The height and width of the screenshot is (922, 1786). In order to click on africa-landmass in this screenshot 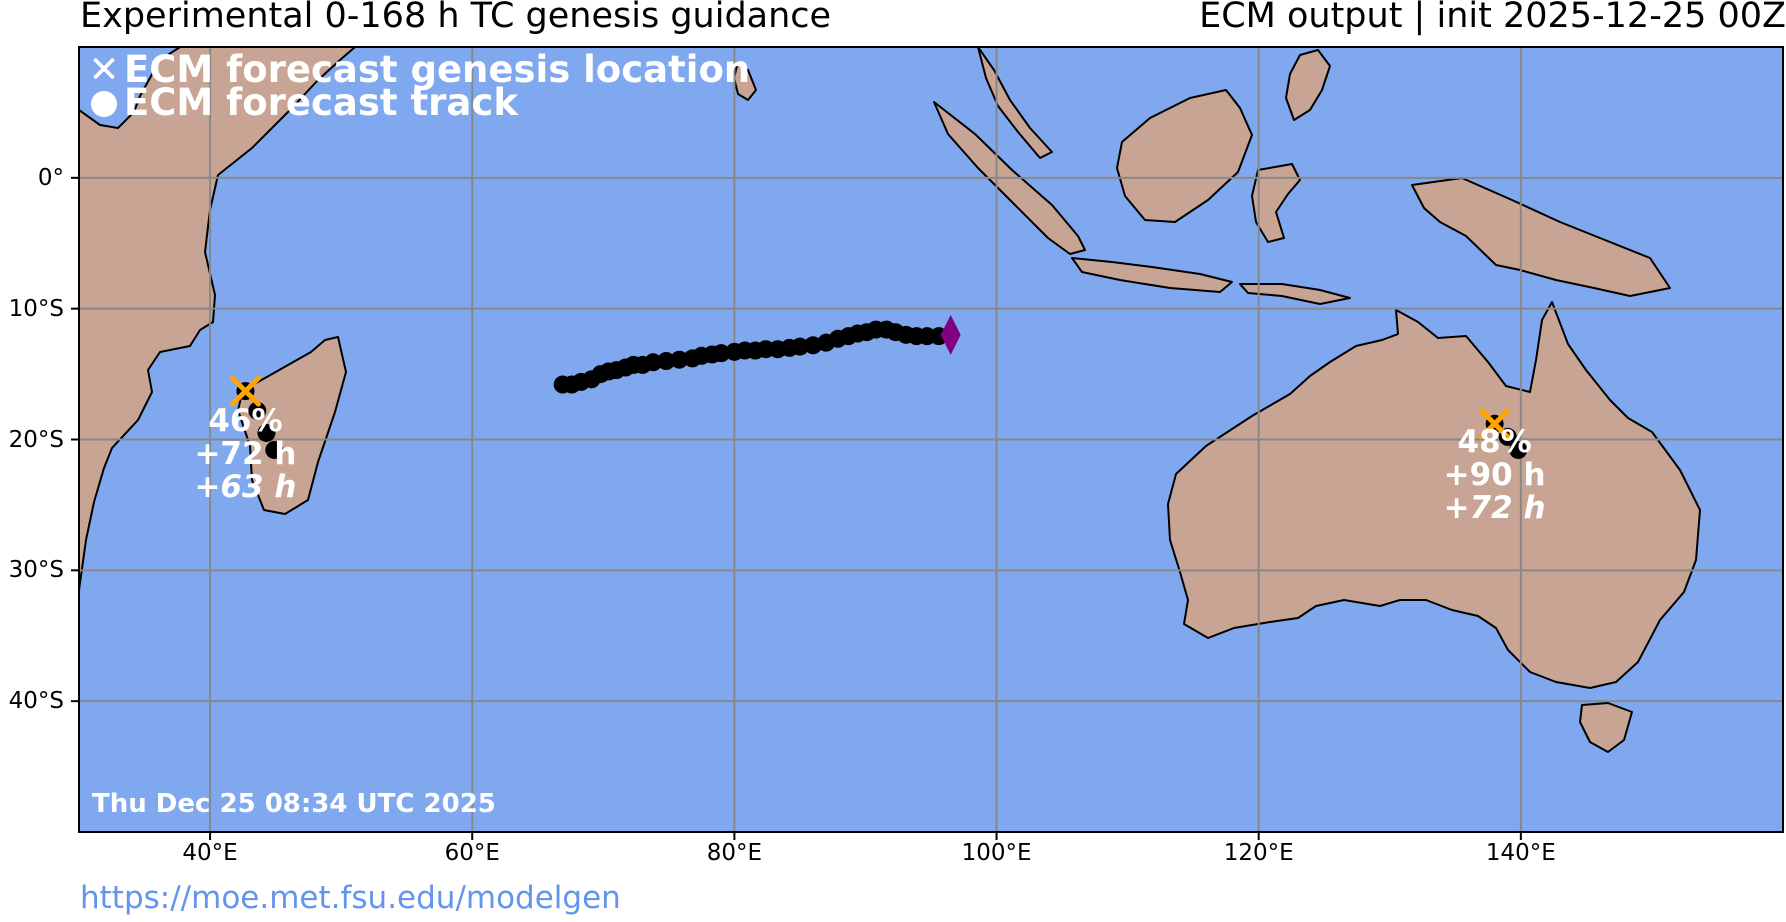, I will do `click(217, 319)`.